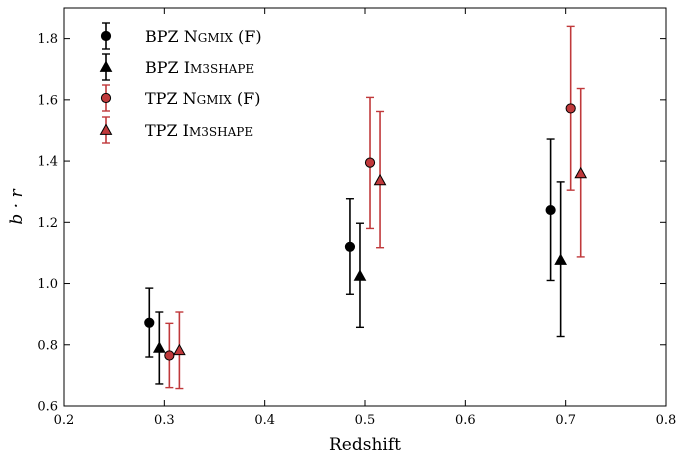 This screenshot has width=679, height=457. What do you see at coordinates (666, 420) in the screenshot?
I see `x-tick-label: 0.8` at bounding box center [666, 420].